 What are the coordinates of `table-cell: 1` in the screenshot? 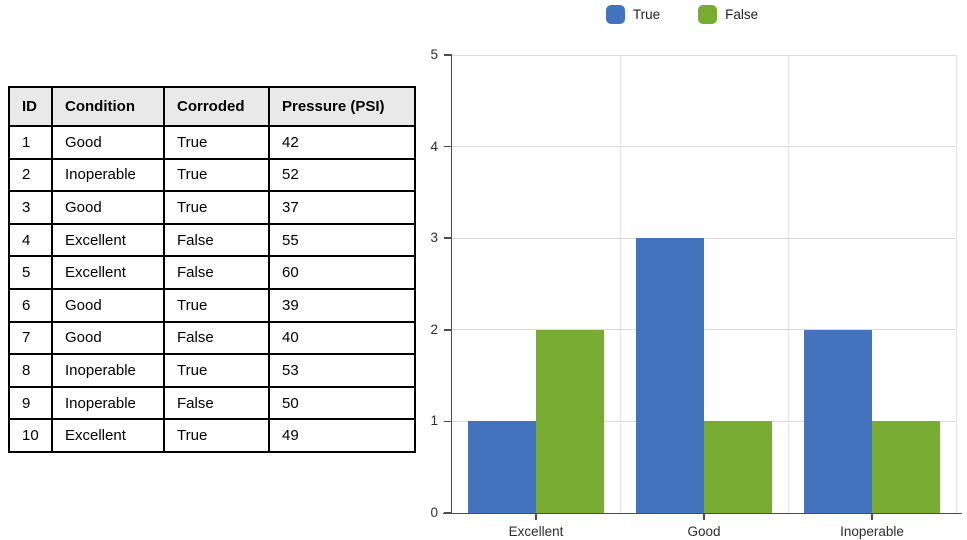 It's located at (30, 142).